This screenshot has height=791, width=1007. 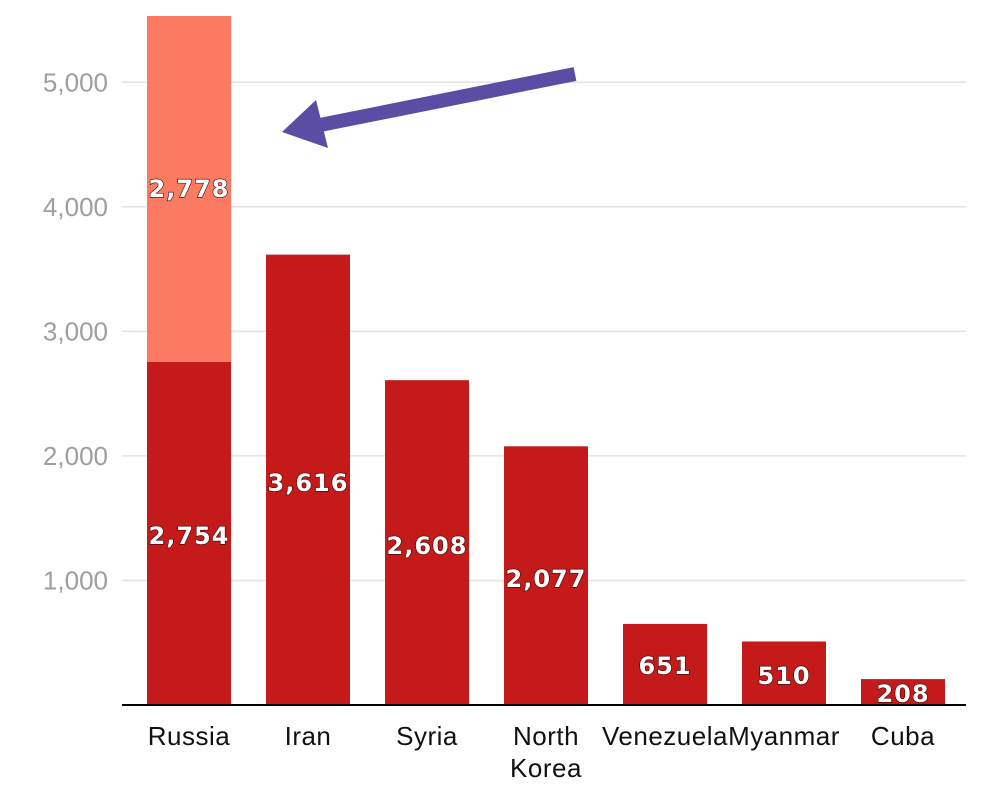 I want to click on x-tick-label: North, so click(x=546, y=736).